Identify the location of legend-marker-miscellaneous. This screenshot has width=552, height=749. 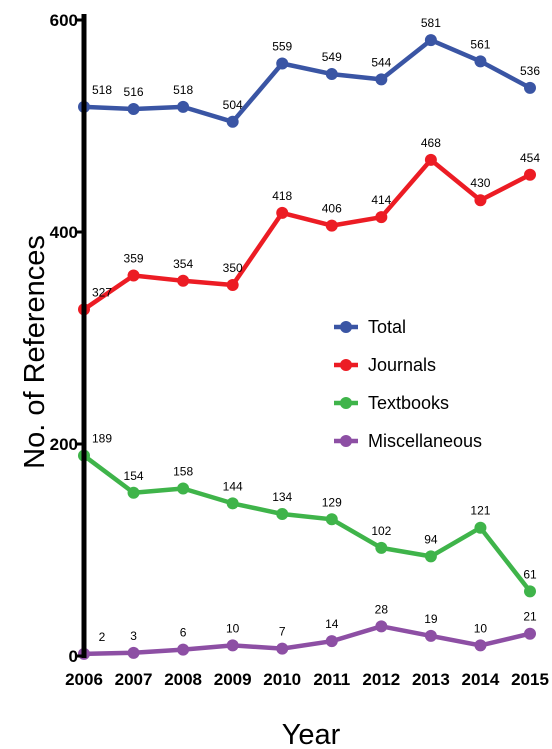
(346, 441).